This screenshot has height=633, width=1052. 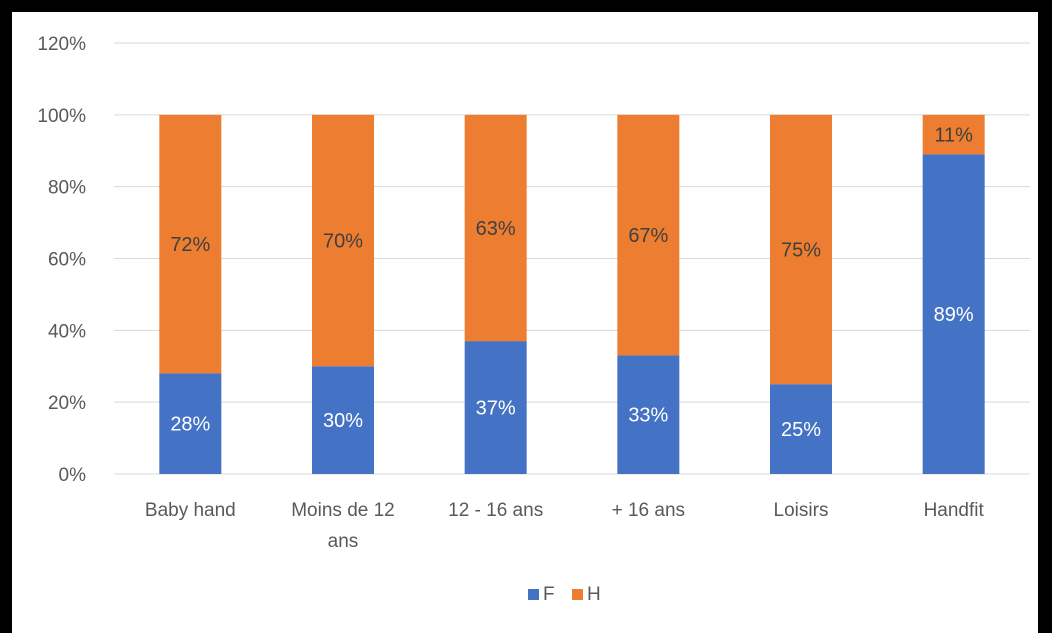 What do you see at coordinates (67, 260) in the screenshot?
I see `y-tick-label: 60%` at bounding box center [67, 260].